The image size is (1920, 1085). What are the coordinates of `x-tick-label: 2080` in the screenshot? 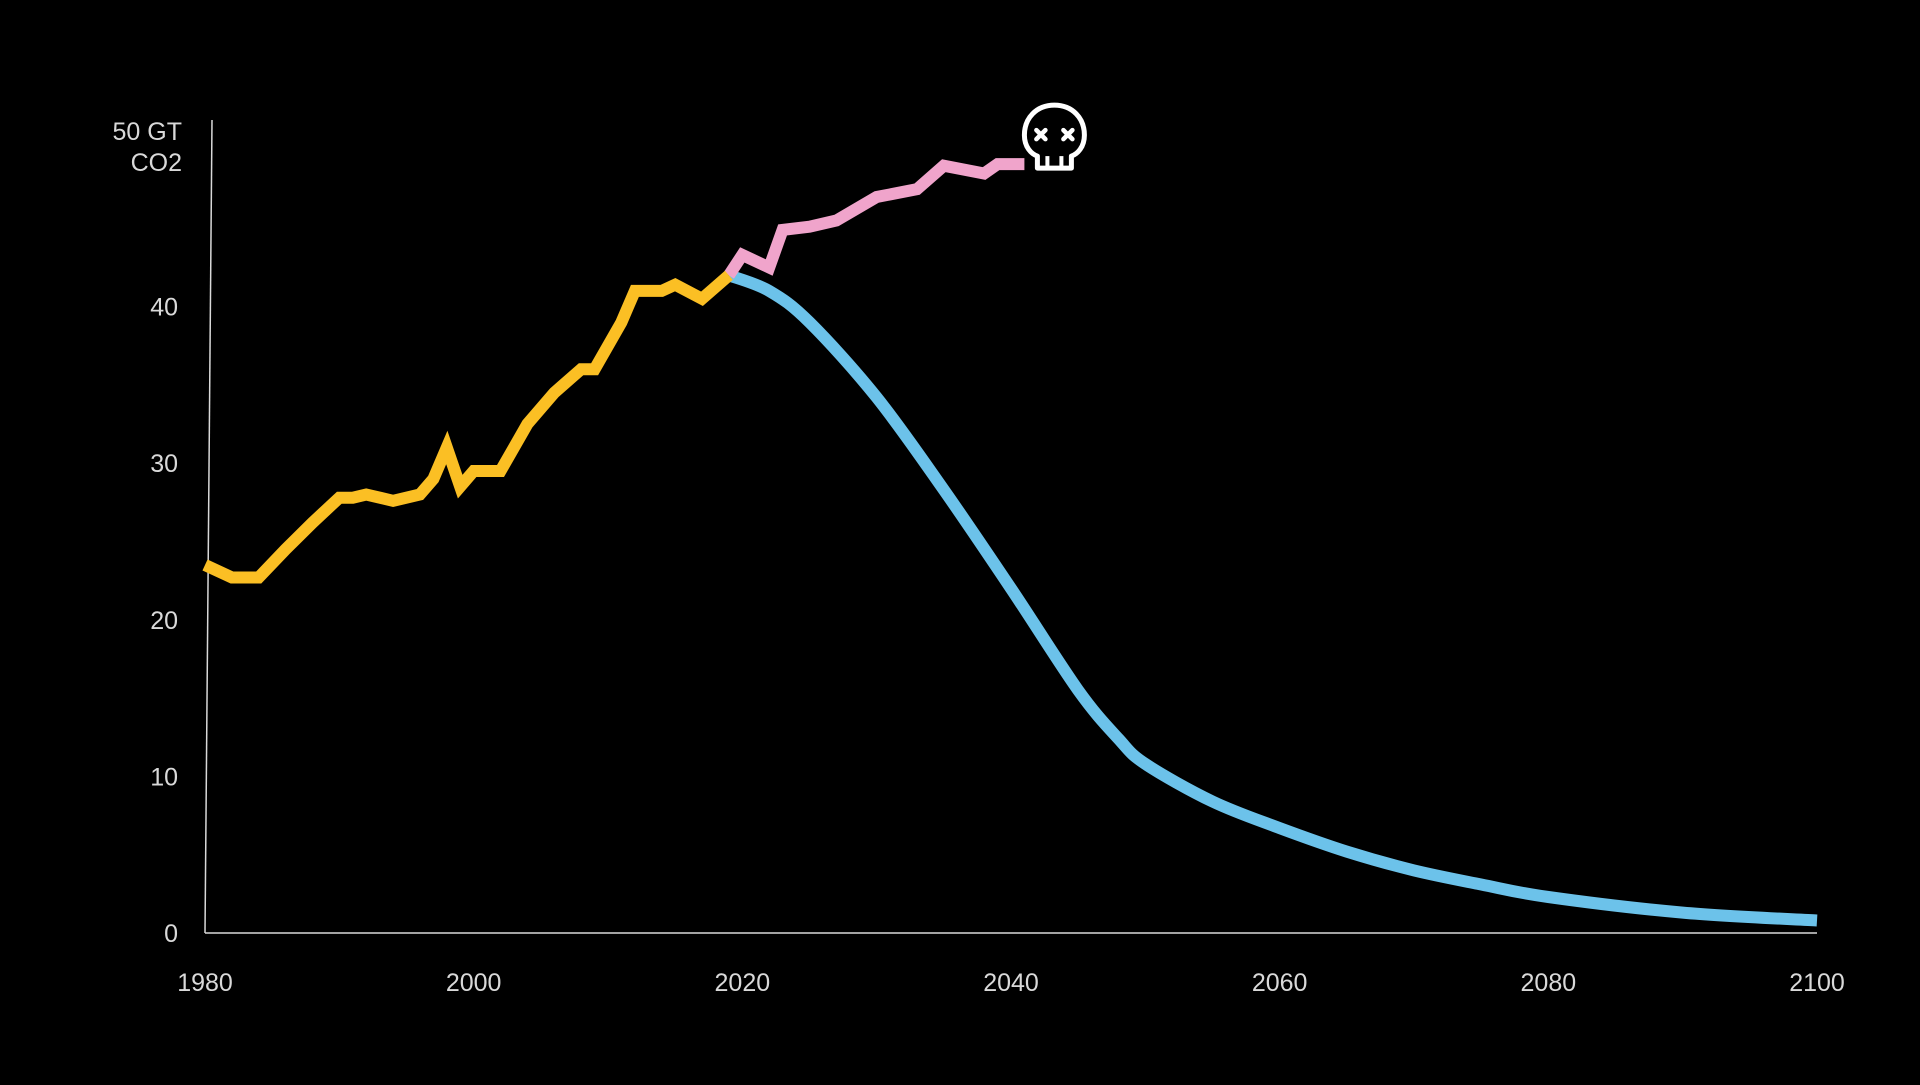 It's located at (1549, 983).